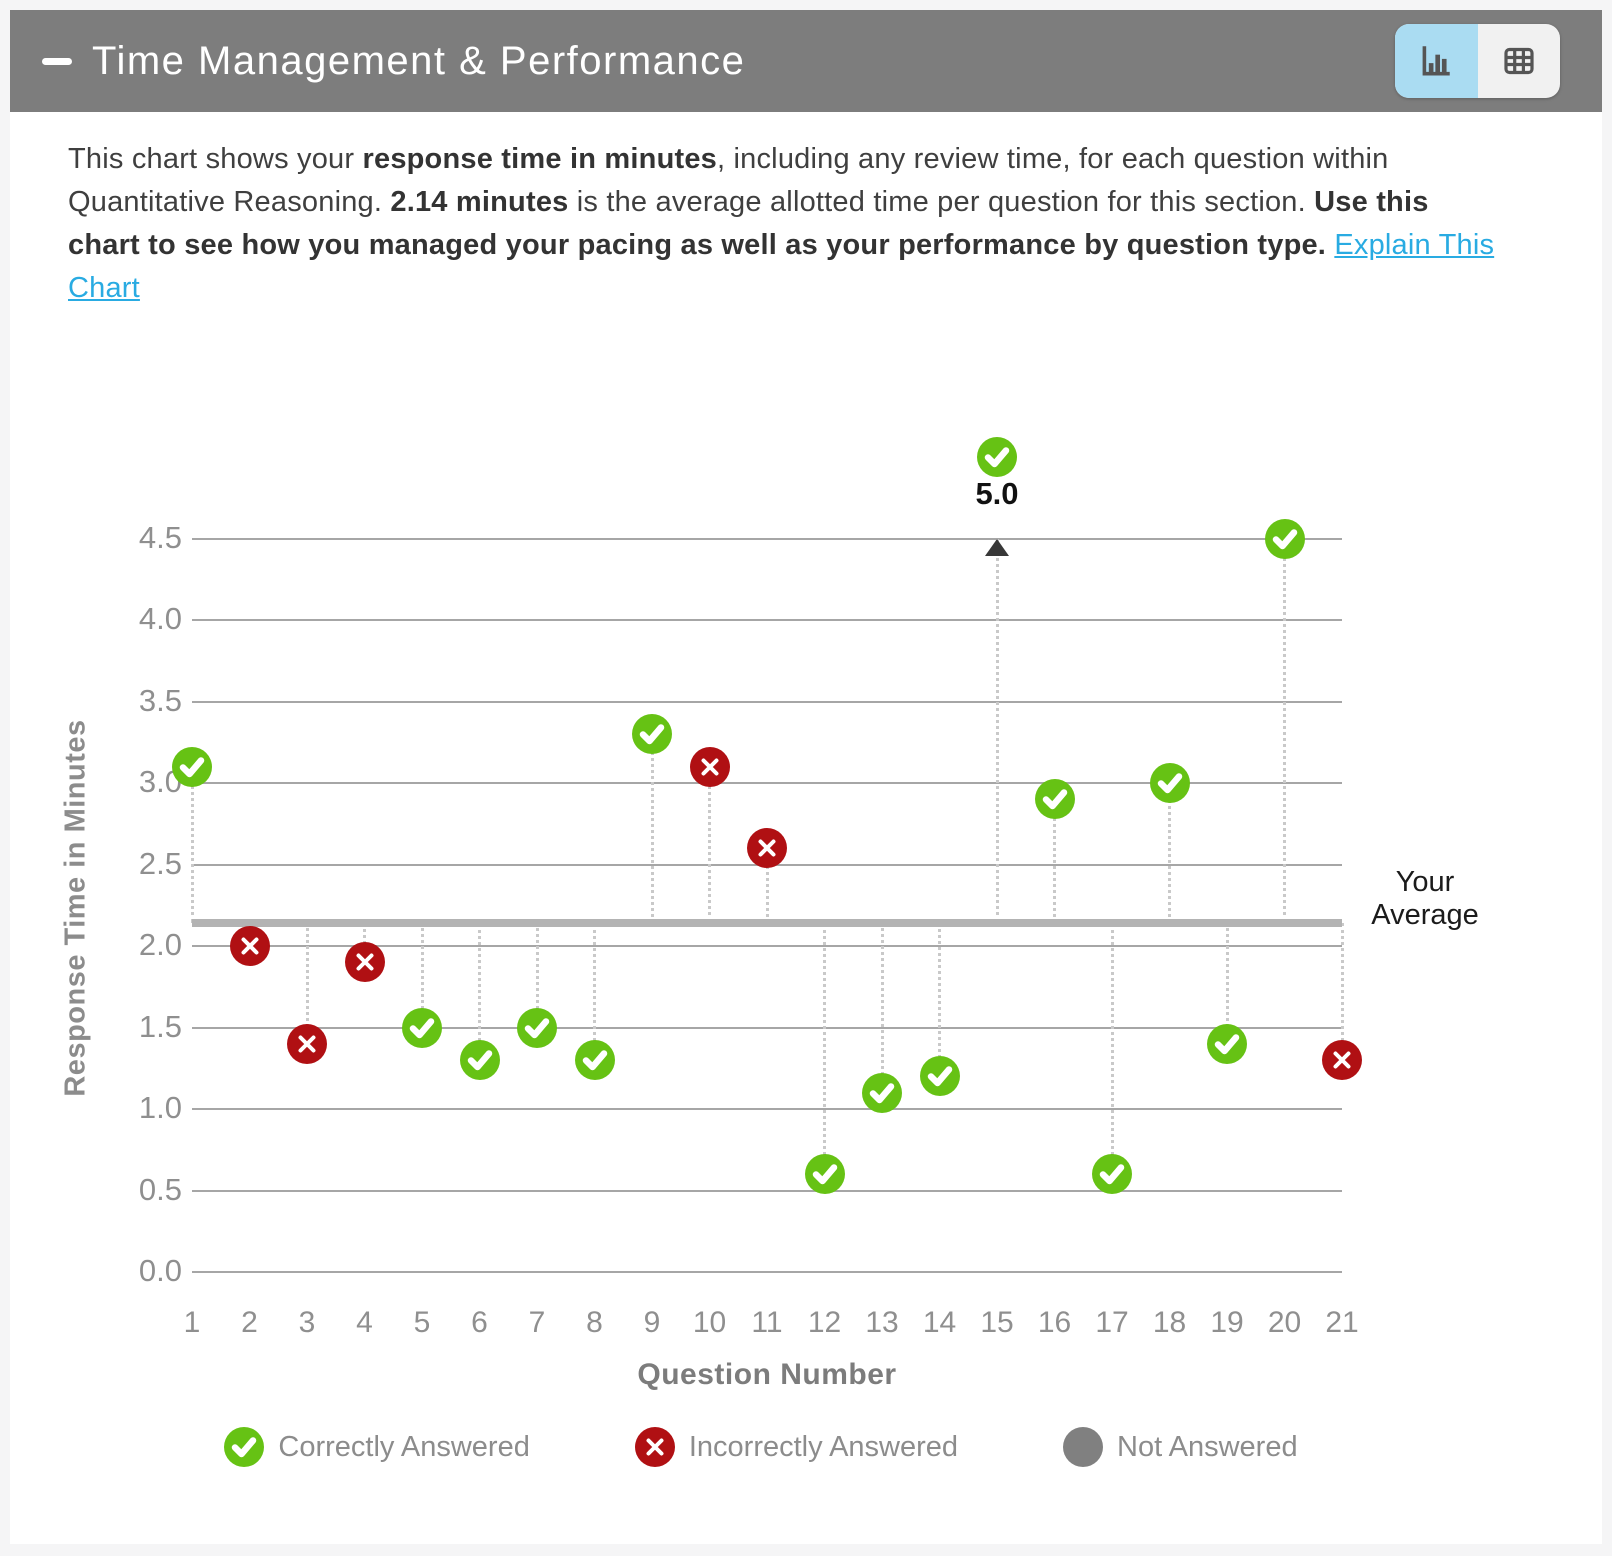 This screenshot has width=1612, height=1556. I want to click on x-tick-label-3: 3, so click(307, 1322).